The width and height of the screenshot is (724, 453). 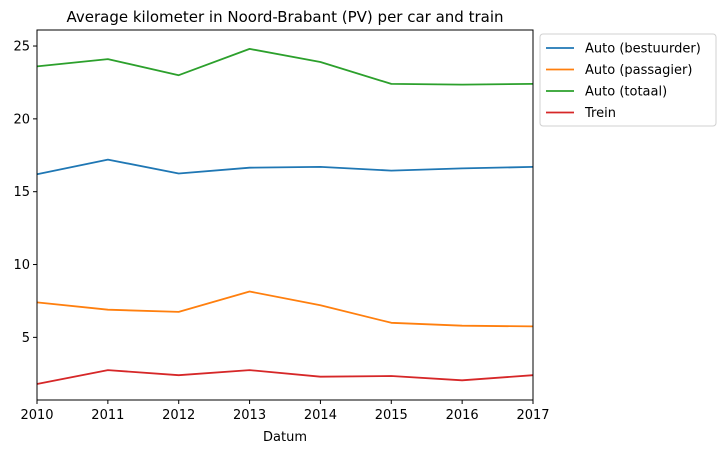 What do you see at coordinates (21, 47) in the screenshot?
I see `y-tick-label: 25` at bounding box center [21, 47].